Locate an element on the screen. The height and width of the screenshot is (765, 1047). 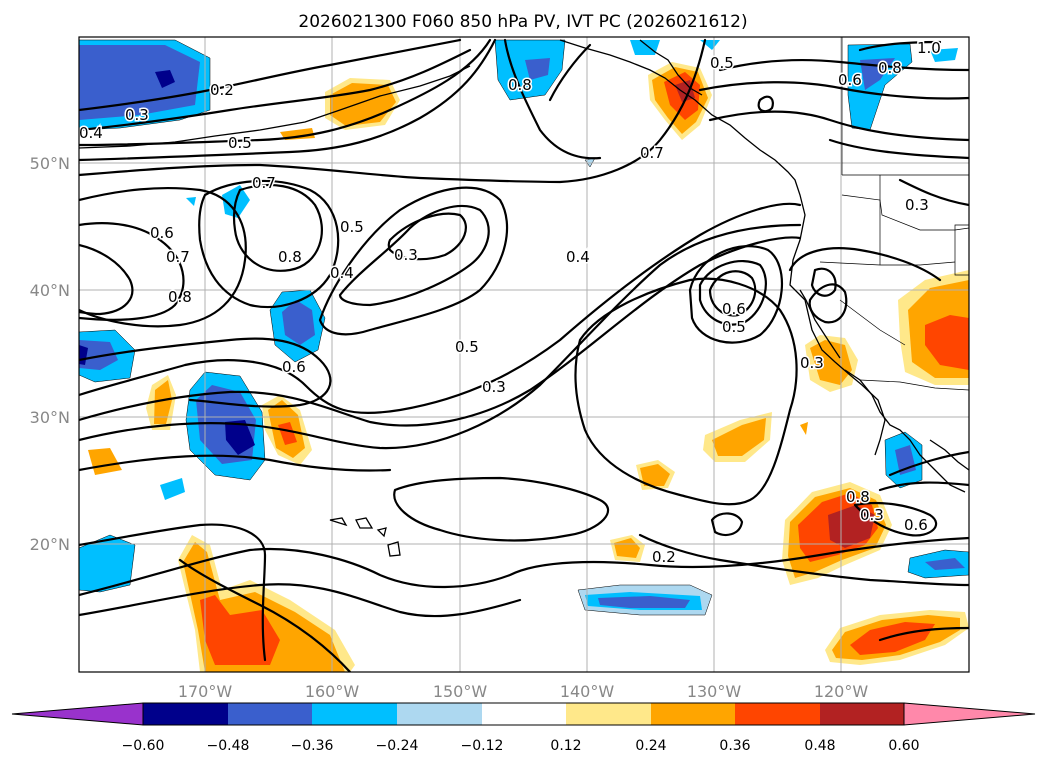
colorbar-tick-label: 0.12 is located at coordinates (565, 746).